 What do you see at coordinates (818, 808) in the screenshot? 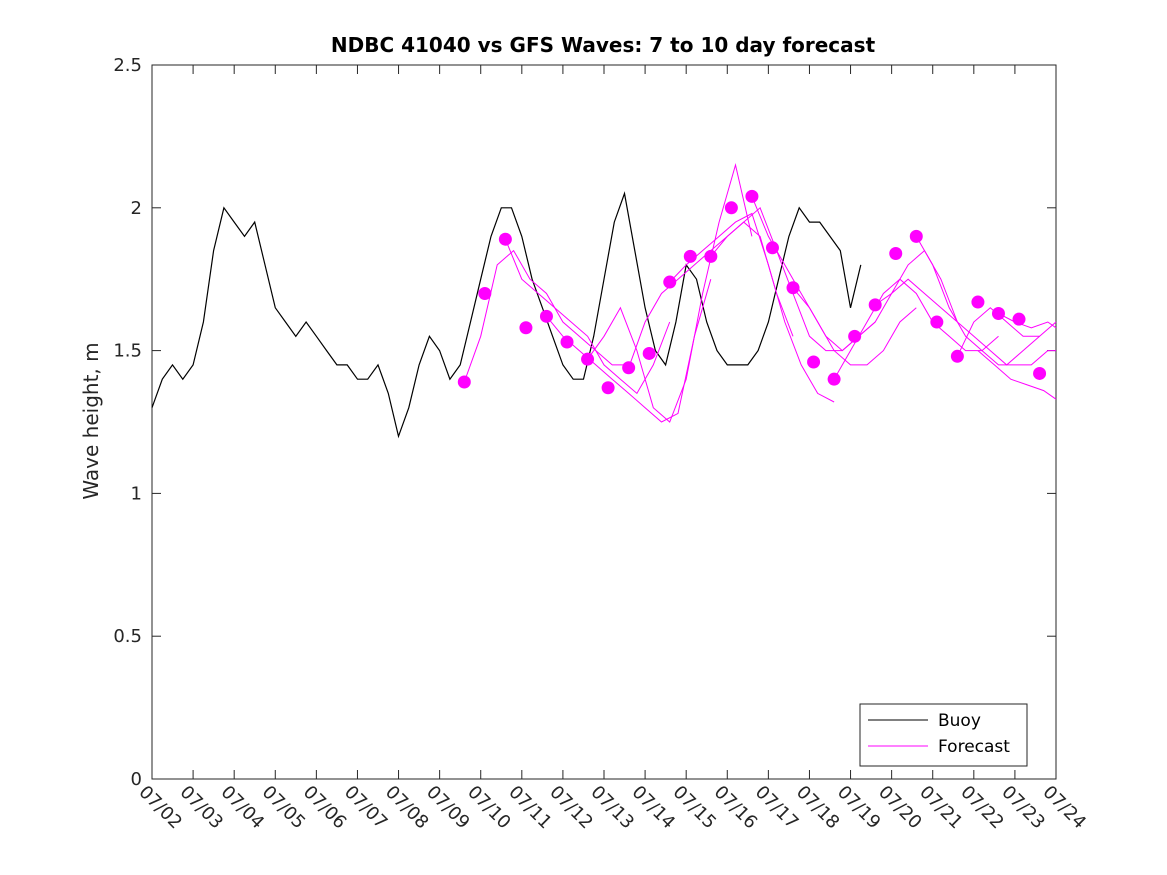
I see `x-tick-label: 07/18` at bounding box center [818, 808].